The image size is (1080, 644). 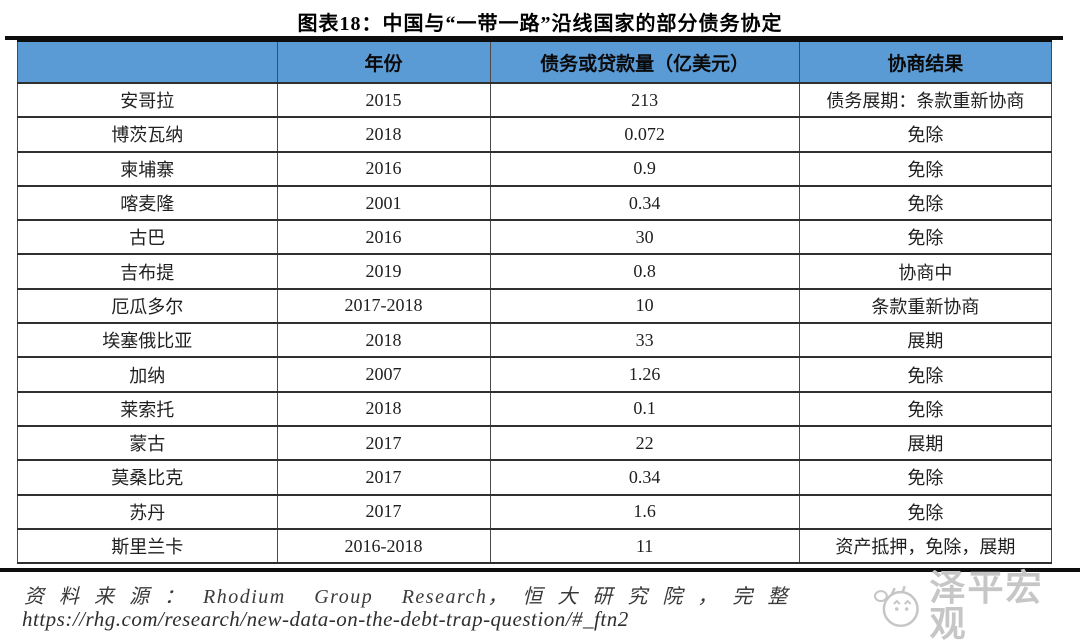 What do you see at coordinates (644, 340) in the screenshot?
I see `cell-amount: 33` at bounding box center [644, 340].